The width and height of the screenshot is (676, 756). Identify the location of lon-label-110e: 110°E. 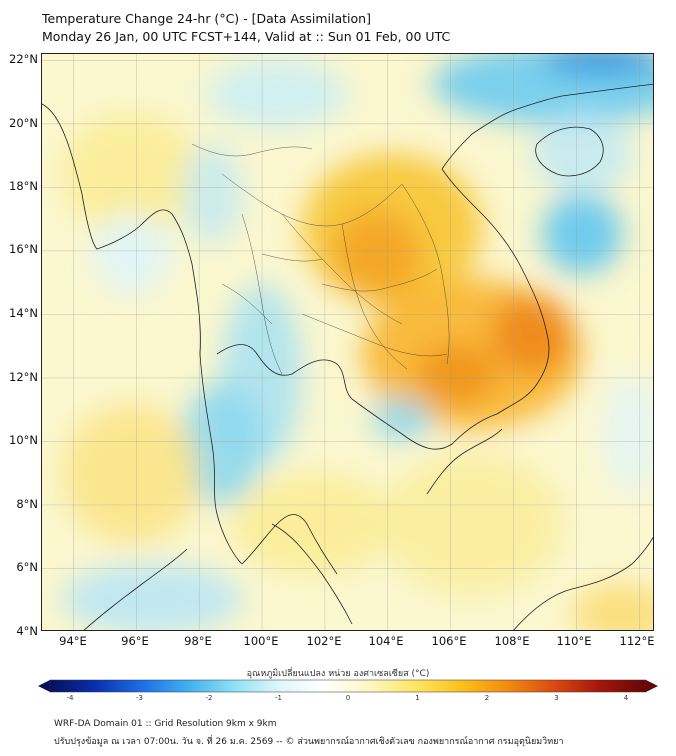
(574, 641).